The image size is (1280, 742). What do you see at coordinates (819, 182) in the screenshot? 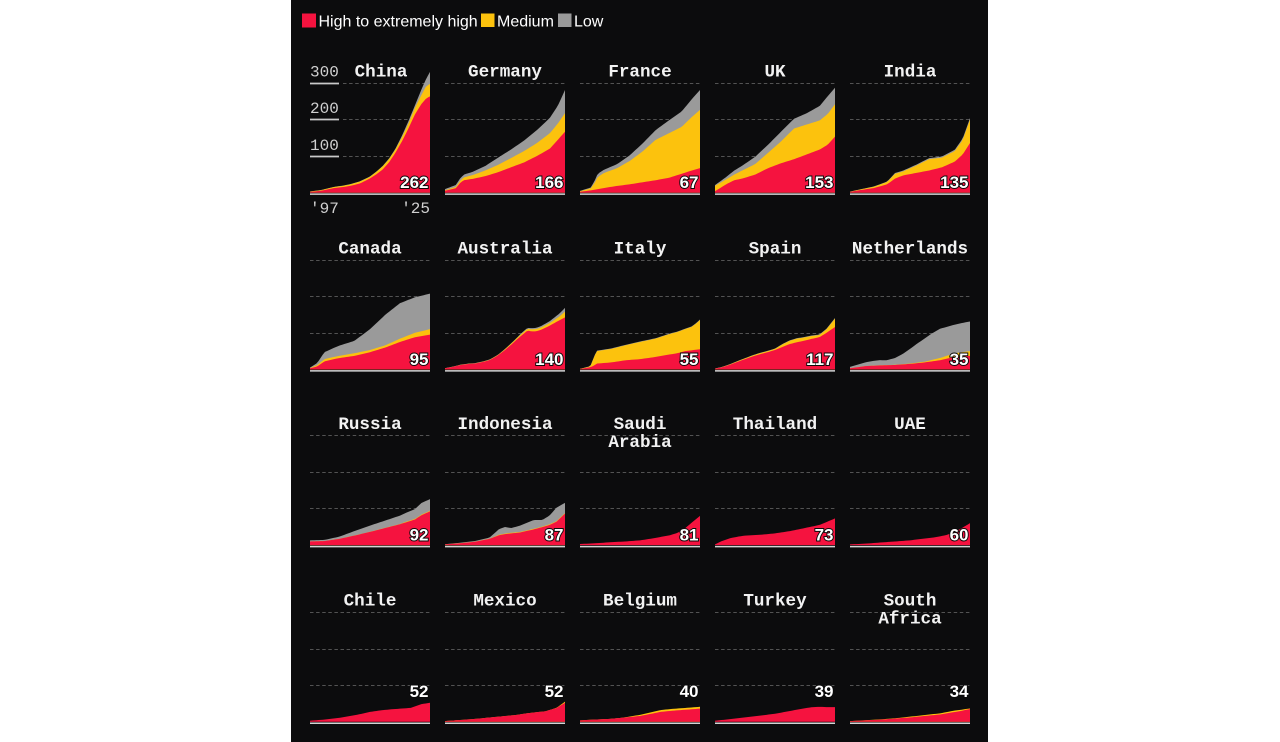
I see `svg-text: 153` at bounding box center [819, 182].